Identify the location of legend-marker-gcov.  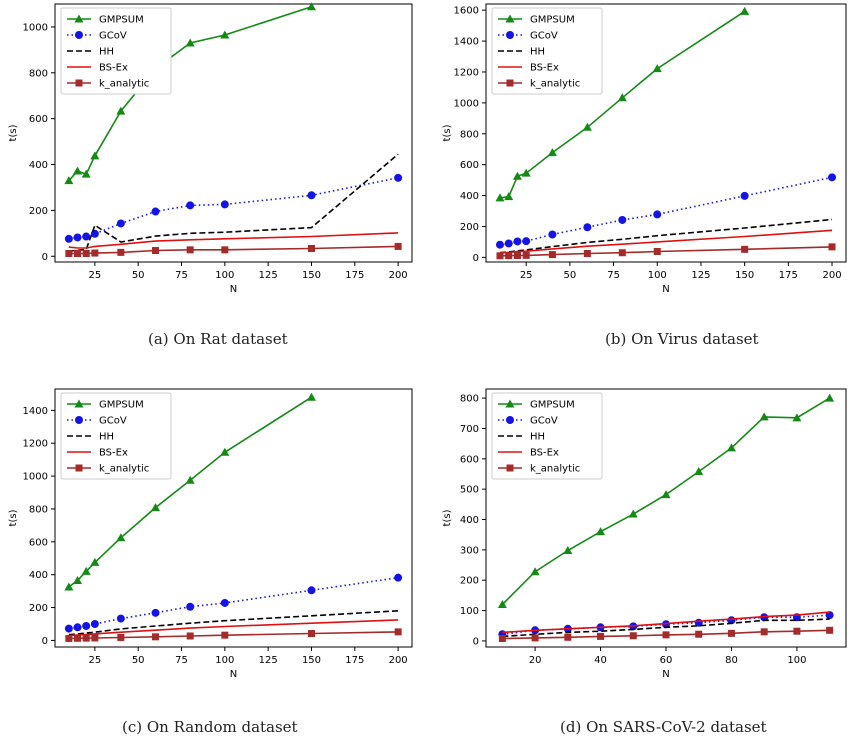
(510, 35).